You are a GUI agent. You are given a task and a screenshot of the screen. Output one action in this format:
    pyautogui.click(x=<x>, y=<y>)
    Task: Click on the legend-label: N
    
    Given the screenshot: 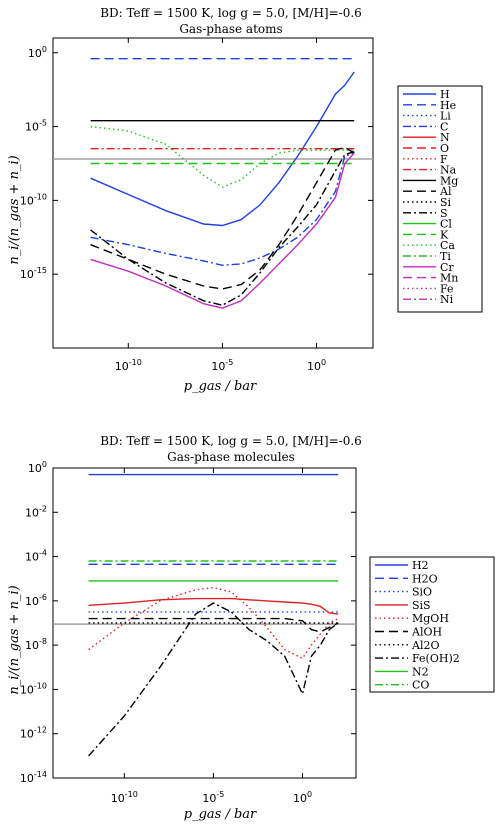 What is the action you would take?
    pyautogui.click(x=445, y=137)
    